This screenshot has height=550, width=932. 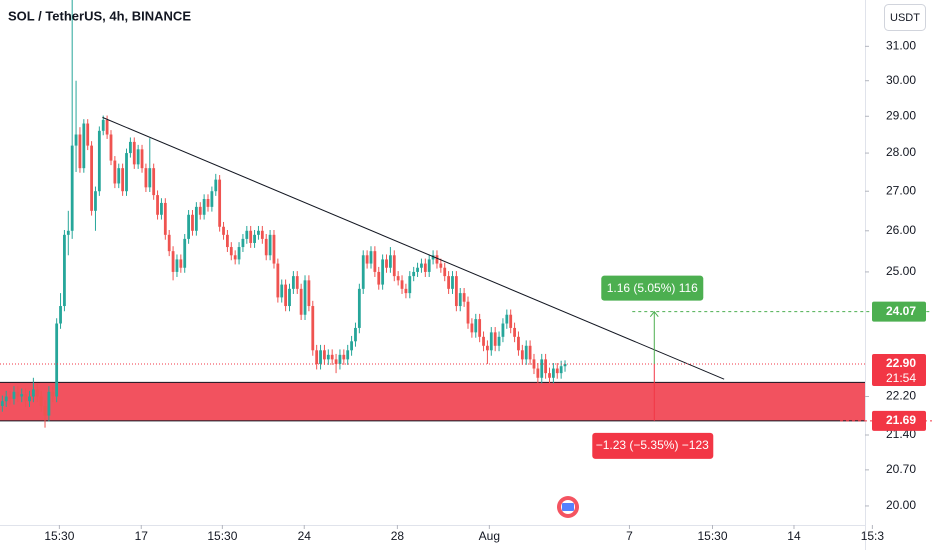 What do you see at coordinates (568, 507) in the screenshot?
I see `tradingview-logo` at bounding box center [568, 507].